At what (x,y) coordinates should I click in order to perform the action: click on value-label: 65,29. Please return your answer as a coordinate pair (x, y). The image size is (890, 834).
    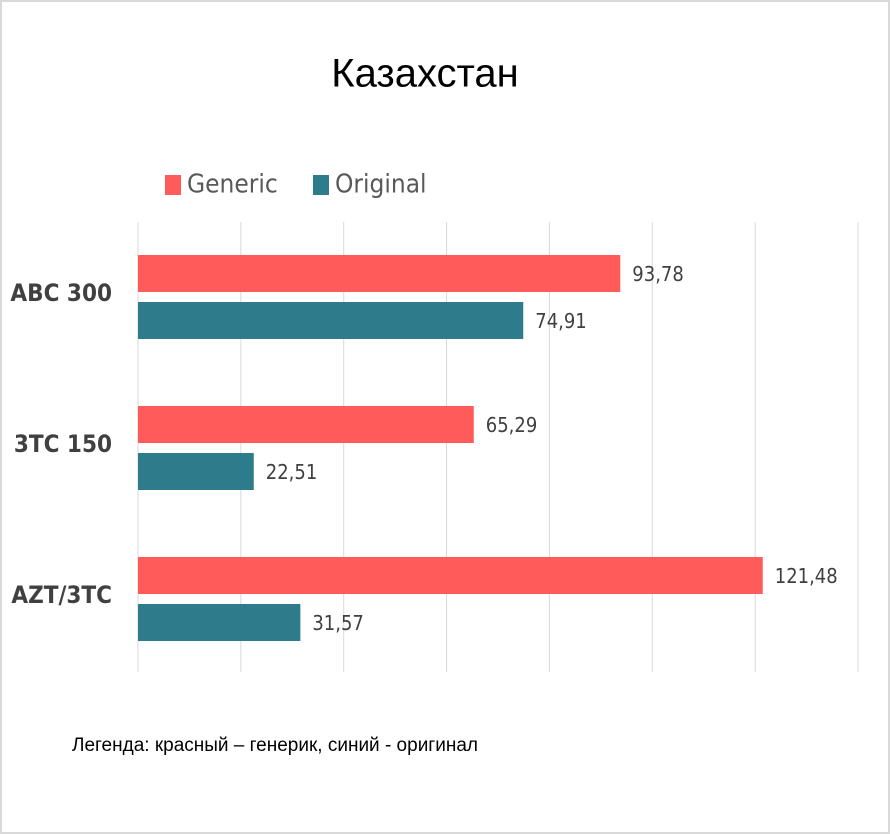
    Looking at the image, I should click on (511, 425).